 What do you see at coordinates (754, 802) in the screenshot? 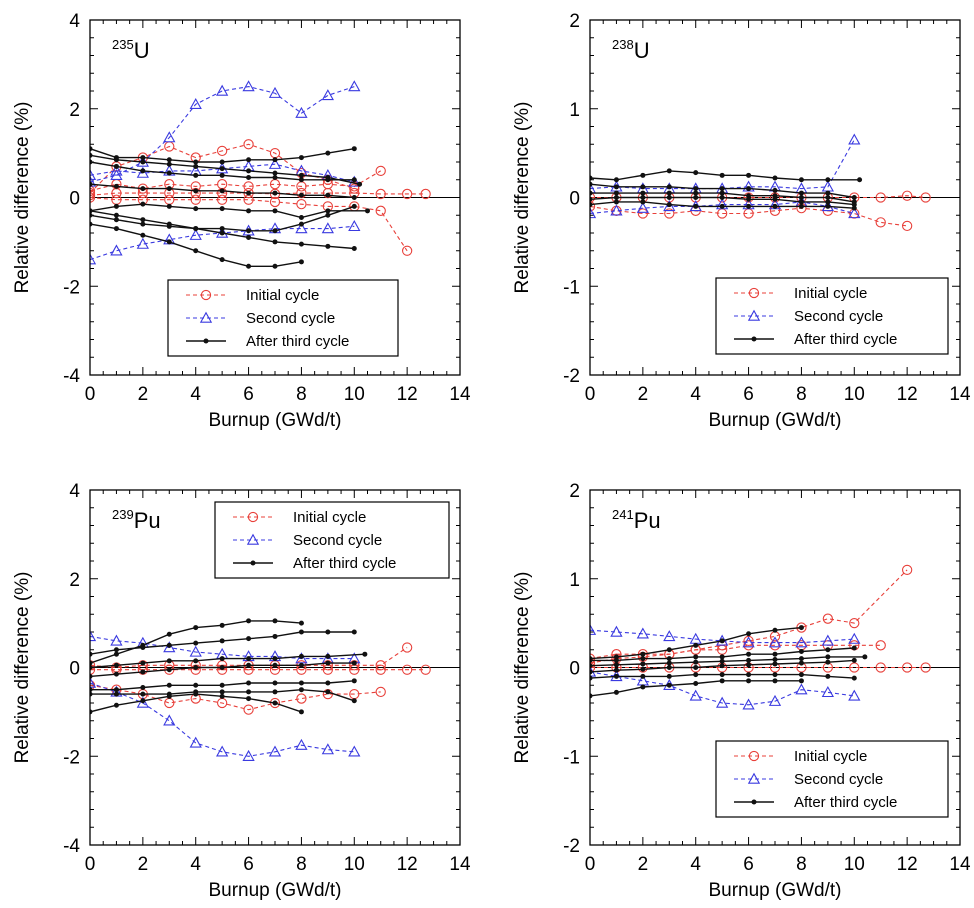
I see `legend-marker-third` at bounding box center [754, 802].